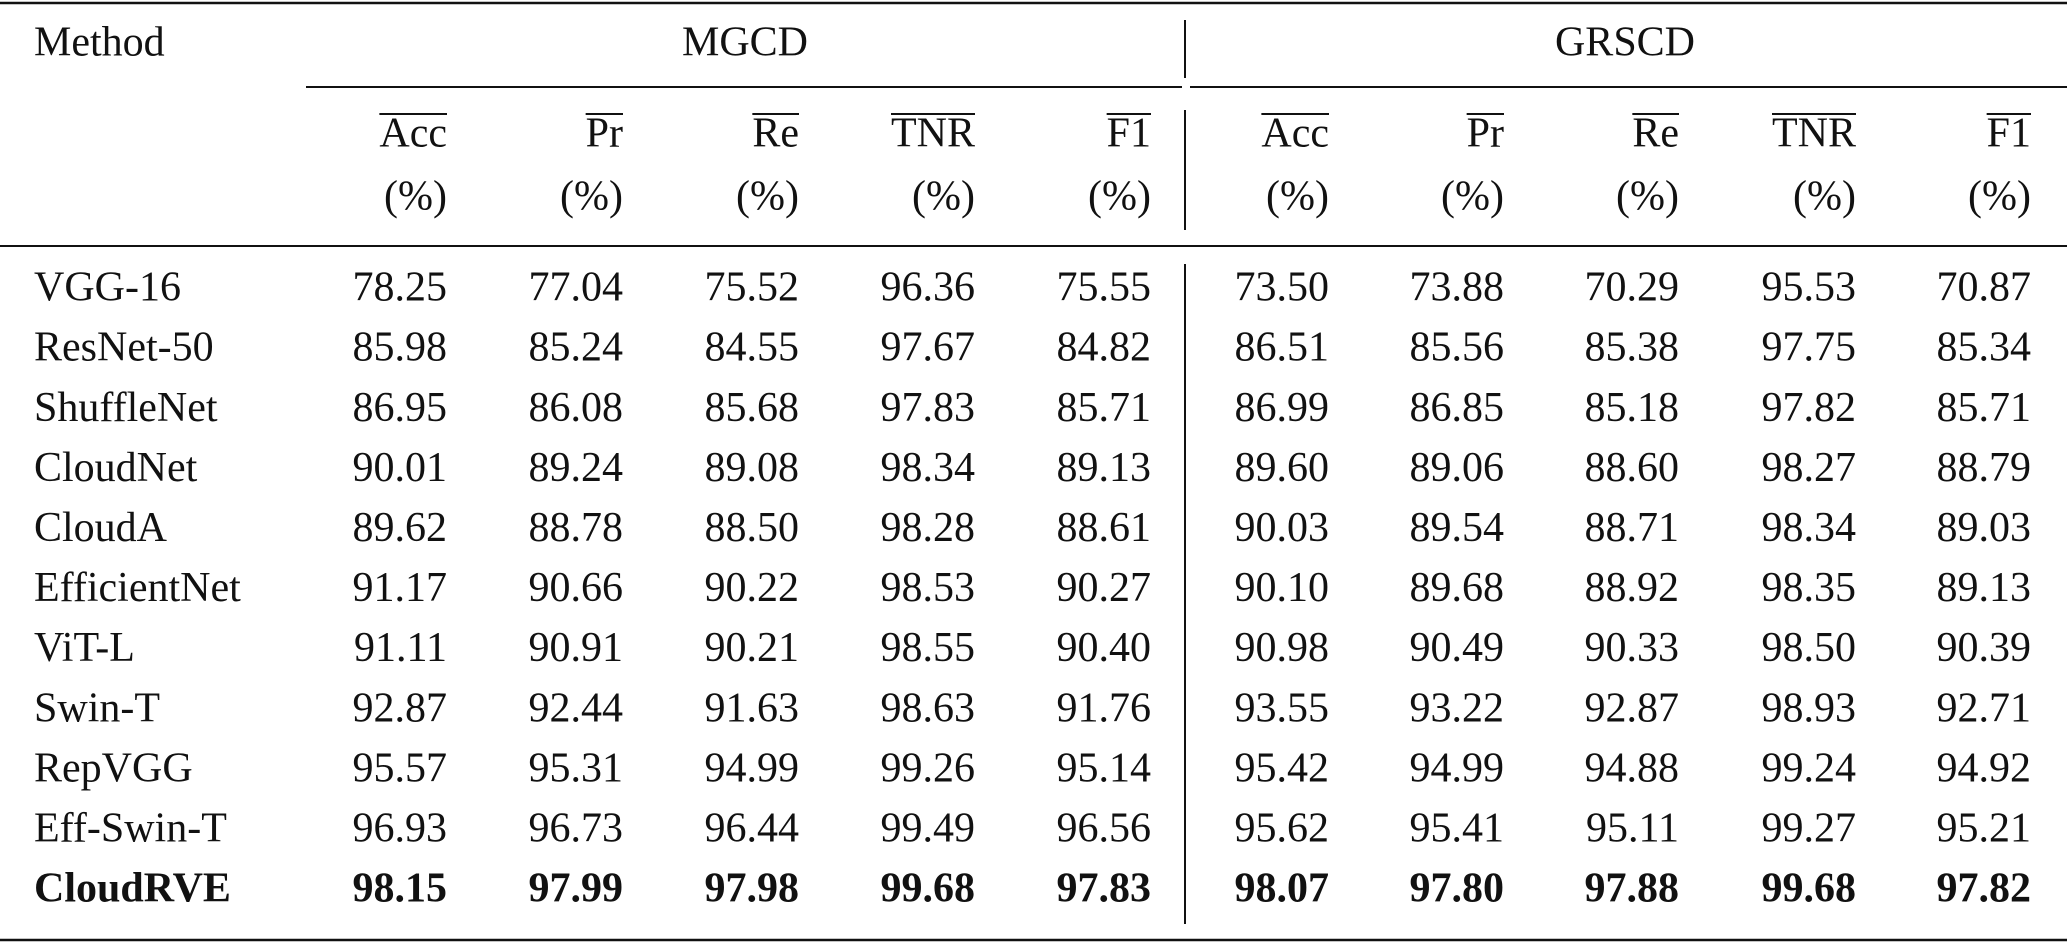 The image size is (2067, 944). I want to click on cell-value: 98.28, so click(928, 528).